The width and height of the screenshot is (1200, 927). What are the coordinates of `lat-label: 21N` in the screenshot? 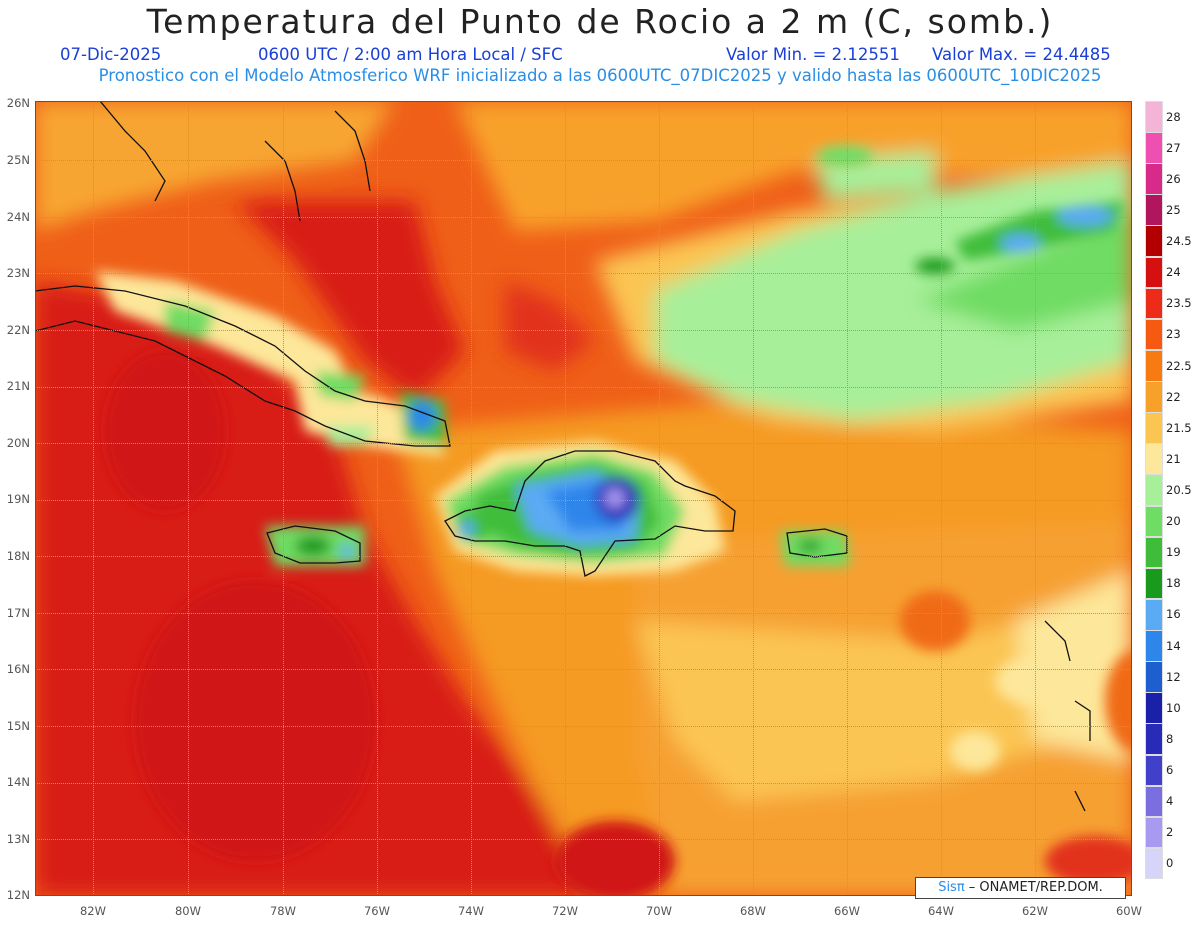 It's located at (18, 386).